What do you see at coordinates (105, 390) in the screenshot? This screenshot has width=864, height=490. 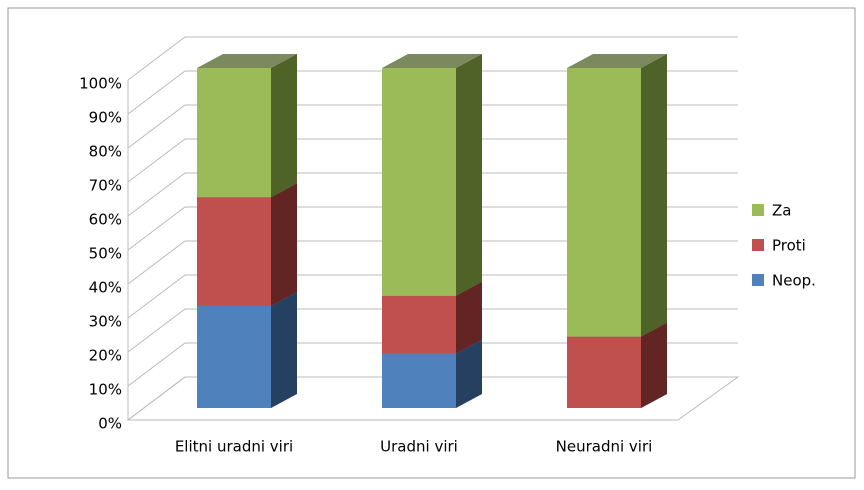 I see `y-tick-label: 10%` at bounding box center [105, 390].